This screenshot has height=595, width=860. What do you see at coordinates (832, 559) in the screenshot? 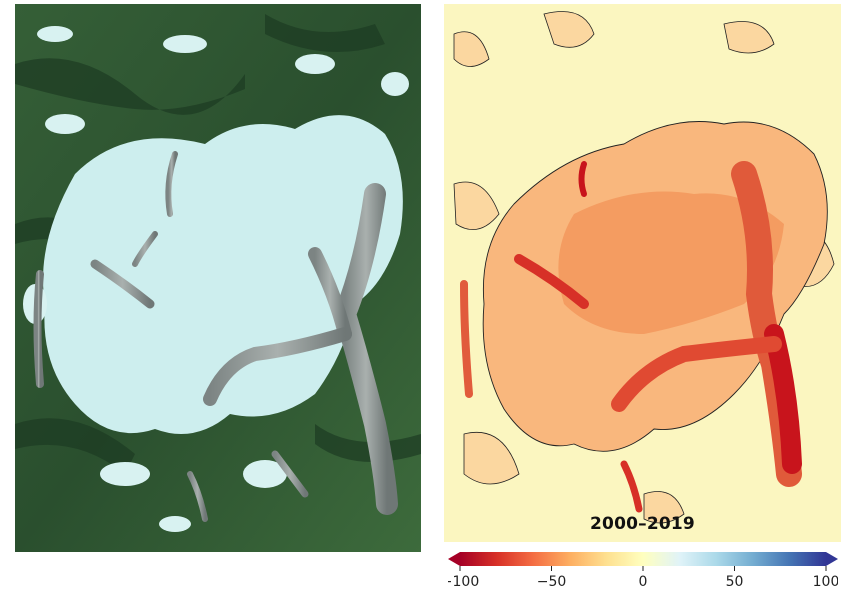
I see `colorbar-extend-high` at bounding box center [832, 559].